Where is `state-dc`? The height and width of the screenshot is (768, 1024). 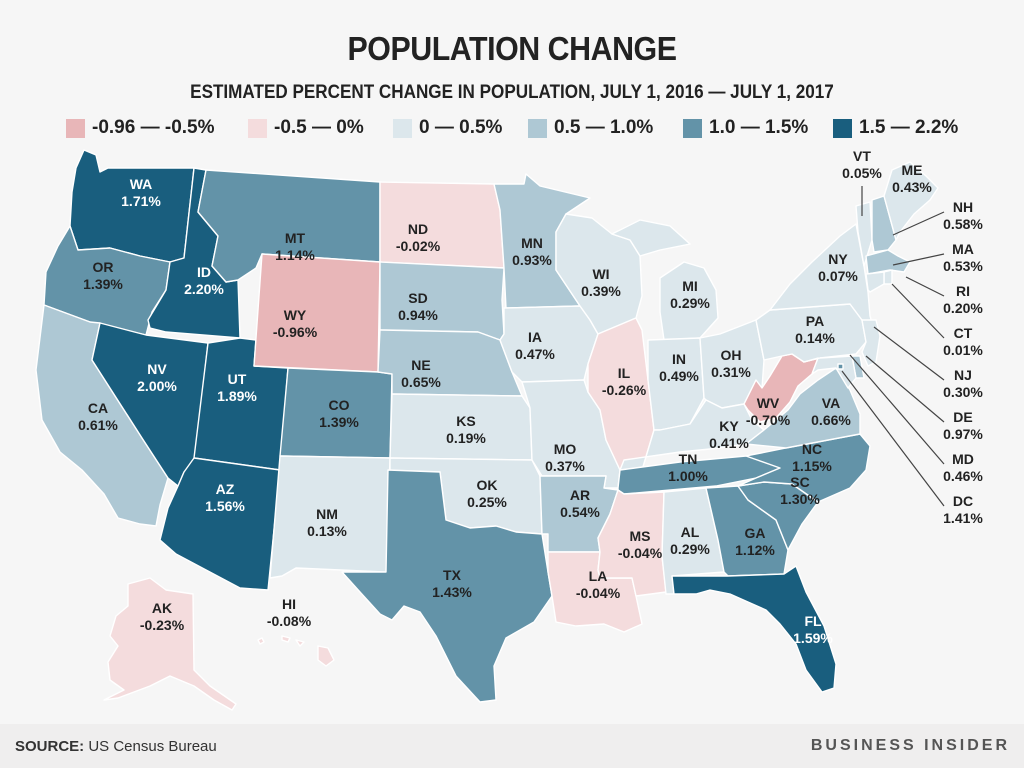 state-dc is located at coordinates (840, 366).